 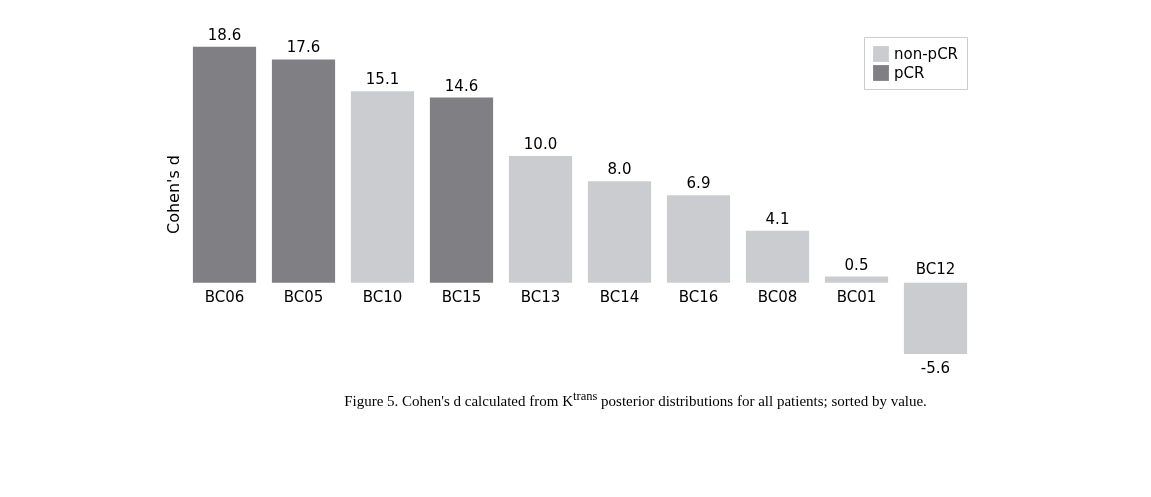 I want to click on x-tick-label: BC06, so click(x=224, y=296).